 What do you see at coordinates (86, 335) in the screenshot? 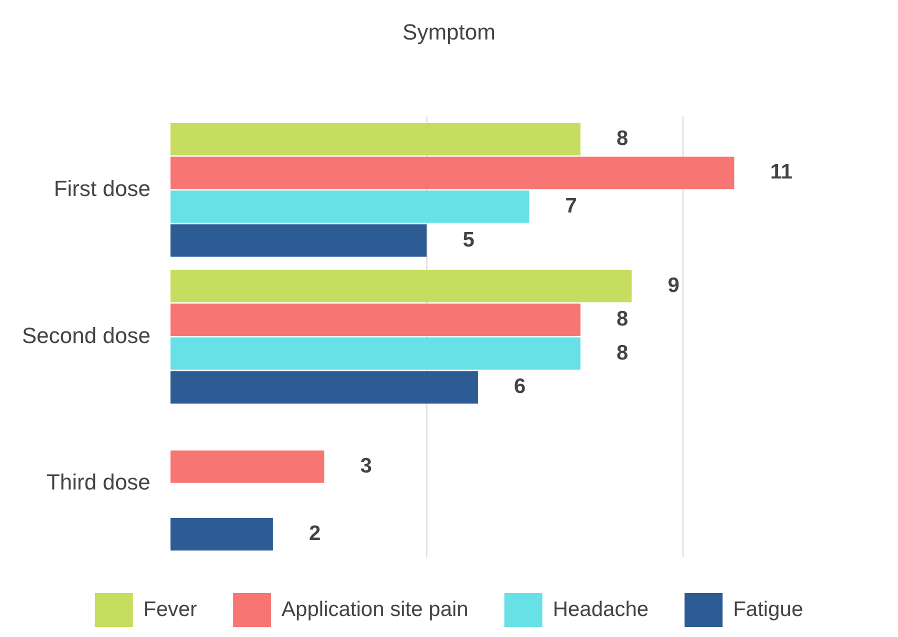
I see `y-tick-label: Second dose` at bounding box center [86, 335].